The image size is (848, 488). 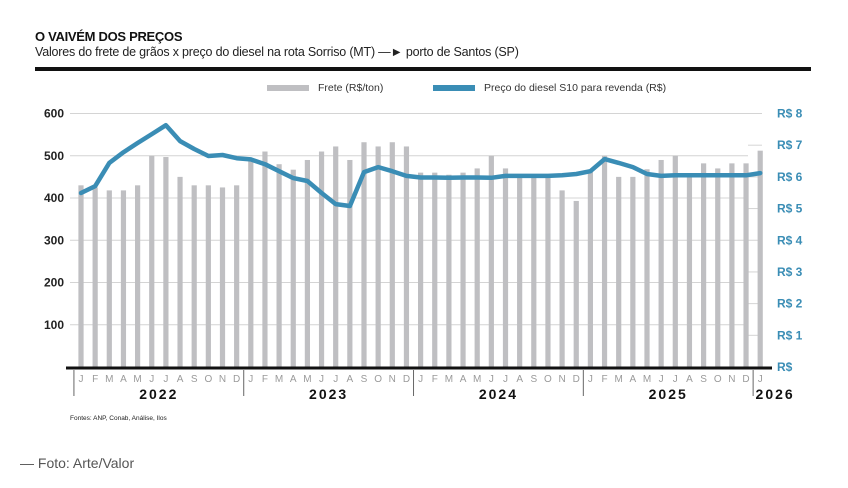 What do you see at coordinates (288, 88) in the screenshot?
I see `legend-swatch-bar` at bounding box center [288, 88].